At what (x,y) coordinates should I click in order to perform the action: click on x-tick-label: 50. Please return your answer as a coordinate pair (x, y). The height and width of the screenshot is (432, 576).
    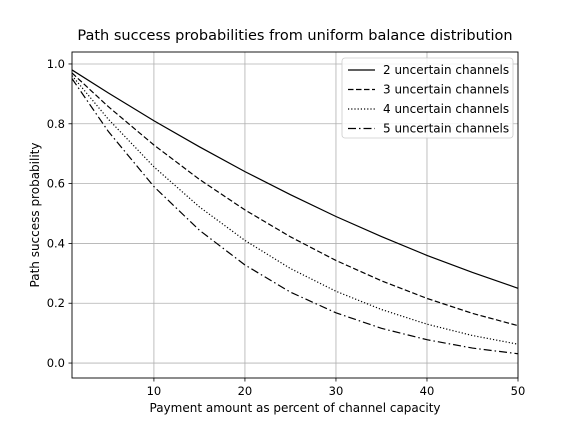
    Looking at the image, I should click on (518, 391).